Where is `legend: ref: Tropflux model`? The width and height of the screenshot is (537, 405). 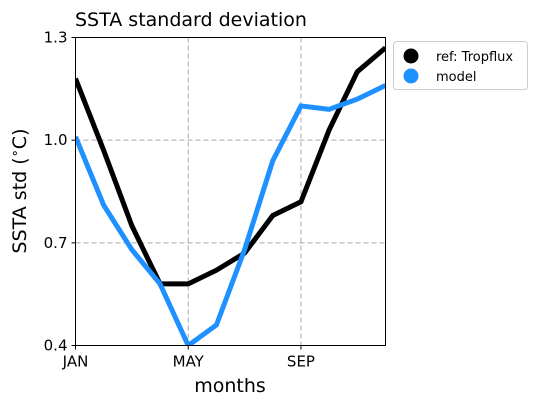
legend: ref: Tropflux model is located at coordinates (460, 65).